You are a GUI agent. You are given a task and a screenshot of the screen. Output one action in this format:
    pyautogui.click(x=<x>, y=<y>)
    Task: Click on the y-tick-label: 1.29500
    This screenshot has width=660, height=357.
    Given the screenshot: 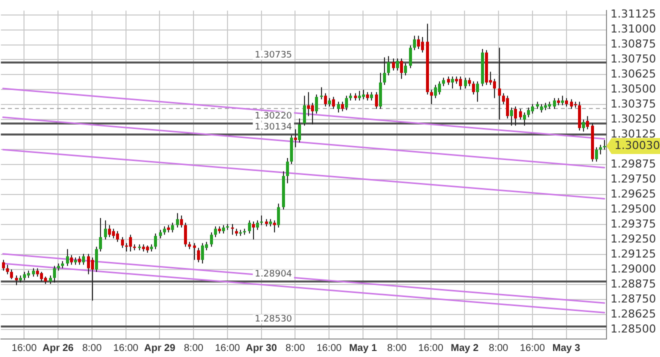 What is the action you would take?
    pyautogui.click(x=633, y=209)
    